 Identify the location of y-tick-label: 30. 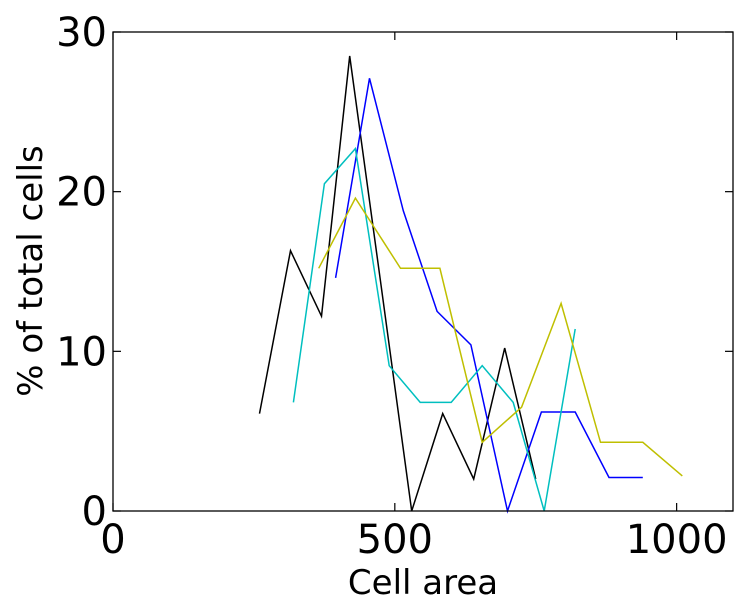
(81, 33).